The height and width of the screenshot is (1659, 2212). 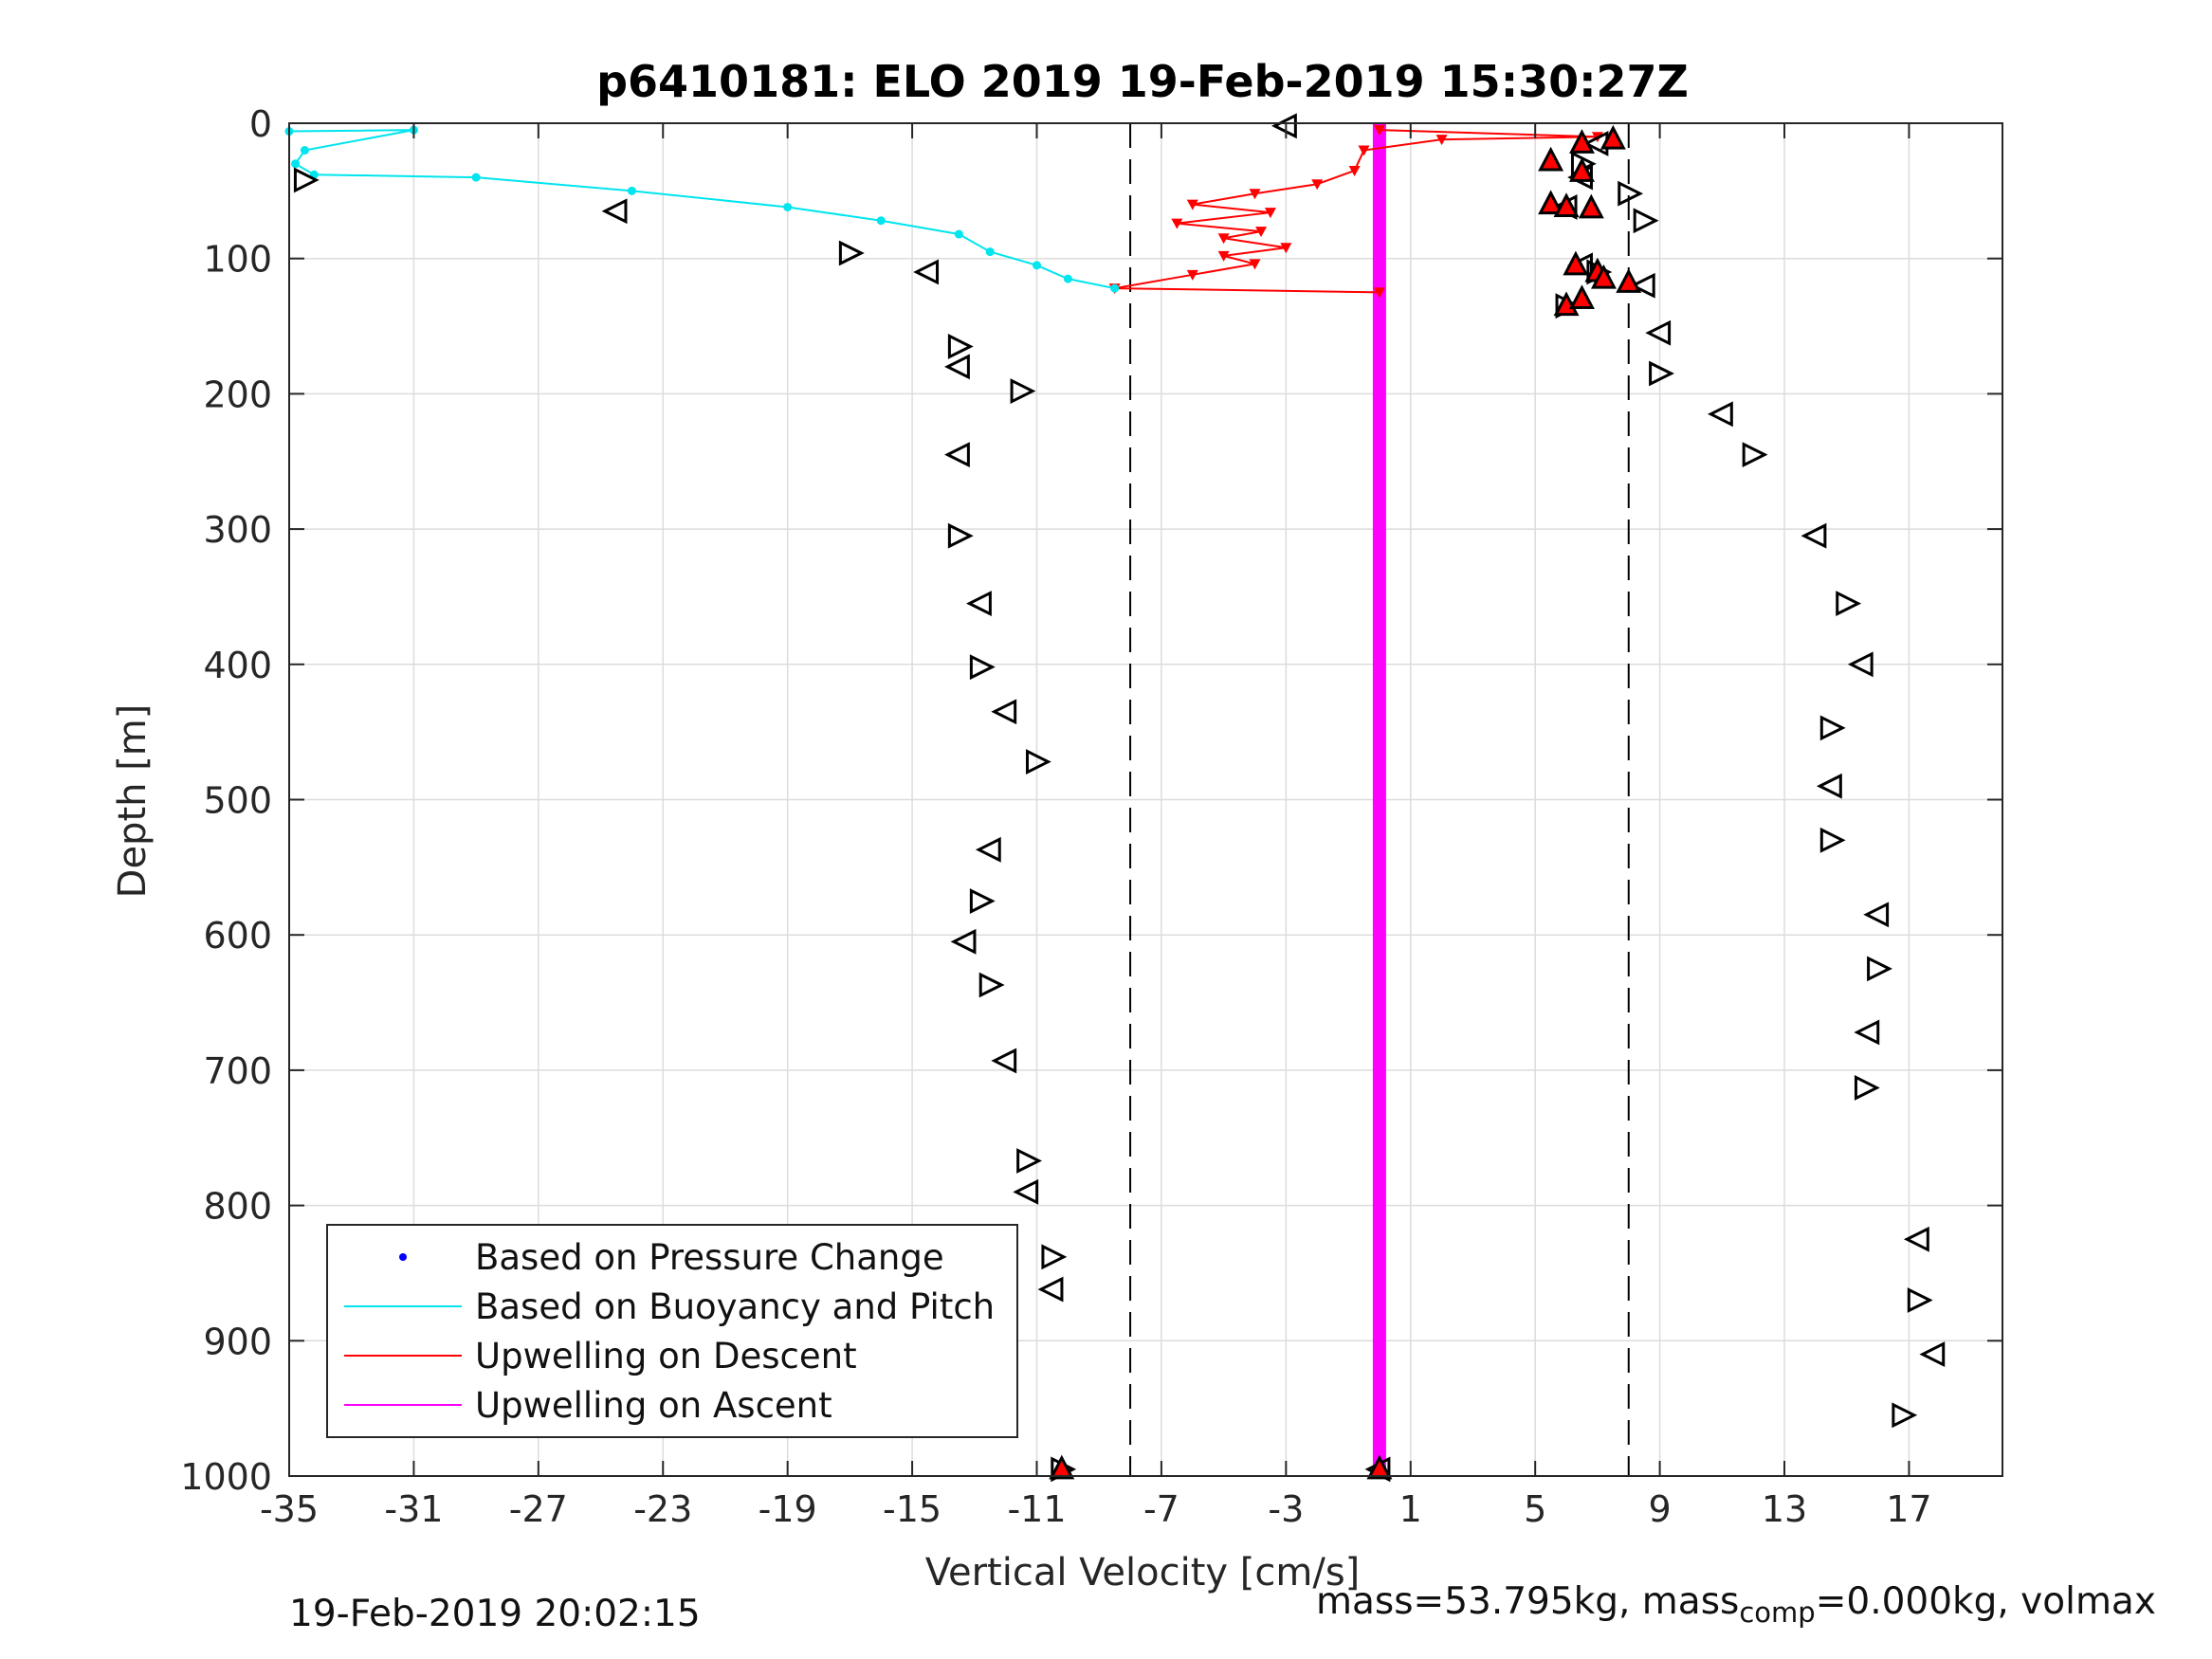 I want to click on x-tick-label: 17, so click(x=1908, y=1509).